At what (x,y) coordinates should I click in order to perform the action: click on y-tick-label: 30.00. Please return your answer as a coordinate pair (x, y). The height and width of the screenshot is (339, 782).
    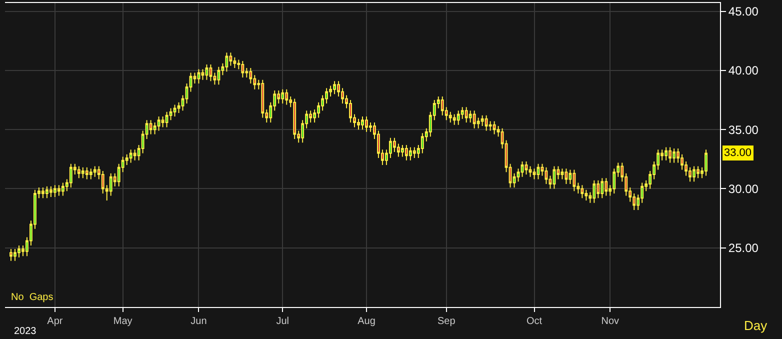
    Looking at the image, I should click on (743, 189).